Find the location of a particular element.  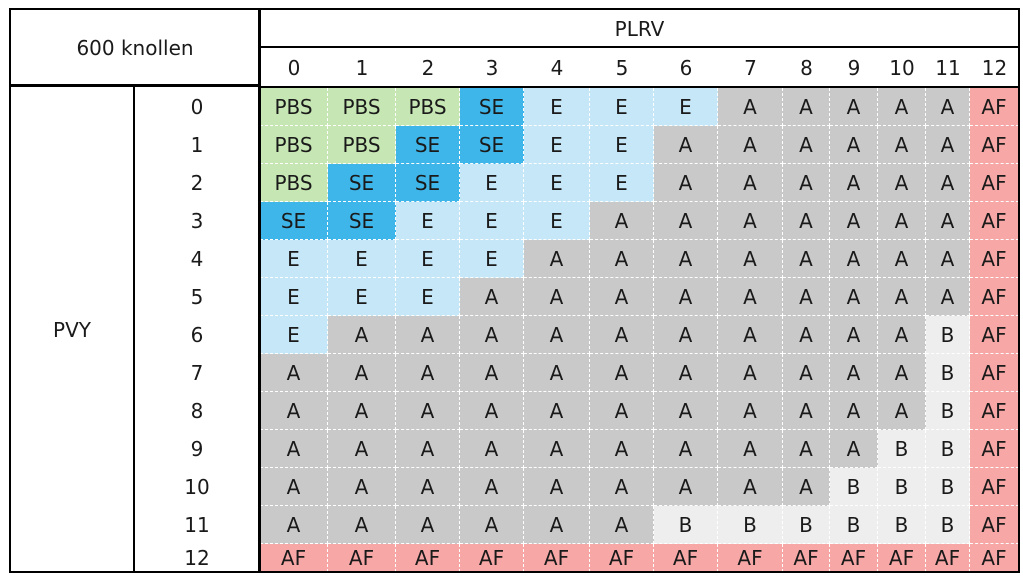

column-group-label: PLRV is located at coordinates (639, 29).